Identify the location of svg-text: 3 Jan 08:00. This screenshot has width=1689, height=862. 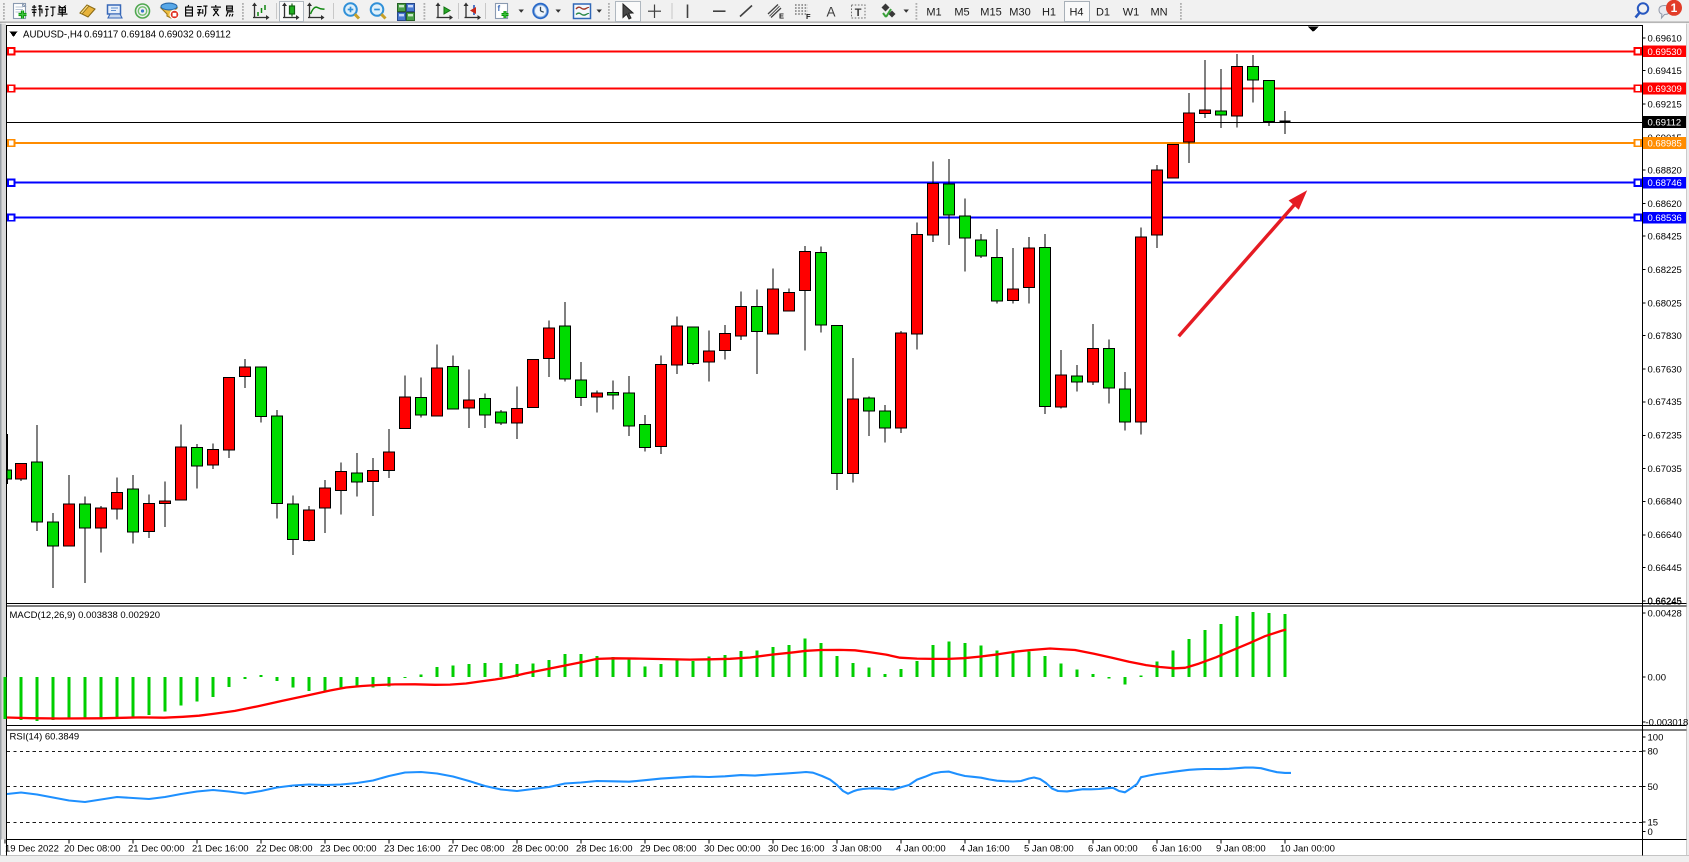
(857, 849).